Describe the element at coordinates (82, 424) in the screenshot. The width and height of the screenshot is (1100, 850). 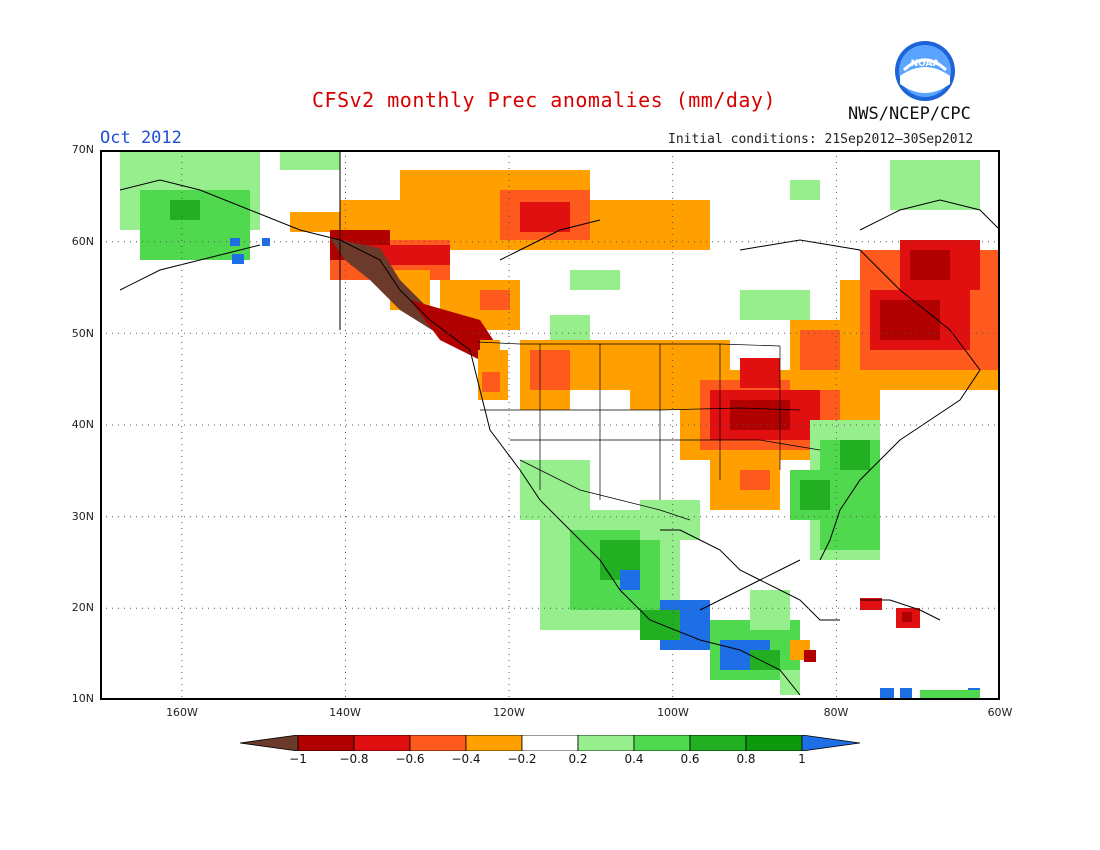
I see `lat-label-40n: 40N` at that location.